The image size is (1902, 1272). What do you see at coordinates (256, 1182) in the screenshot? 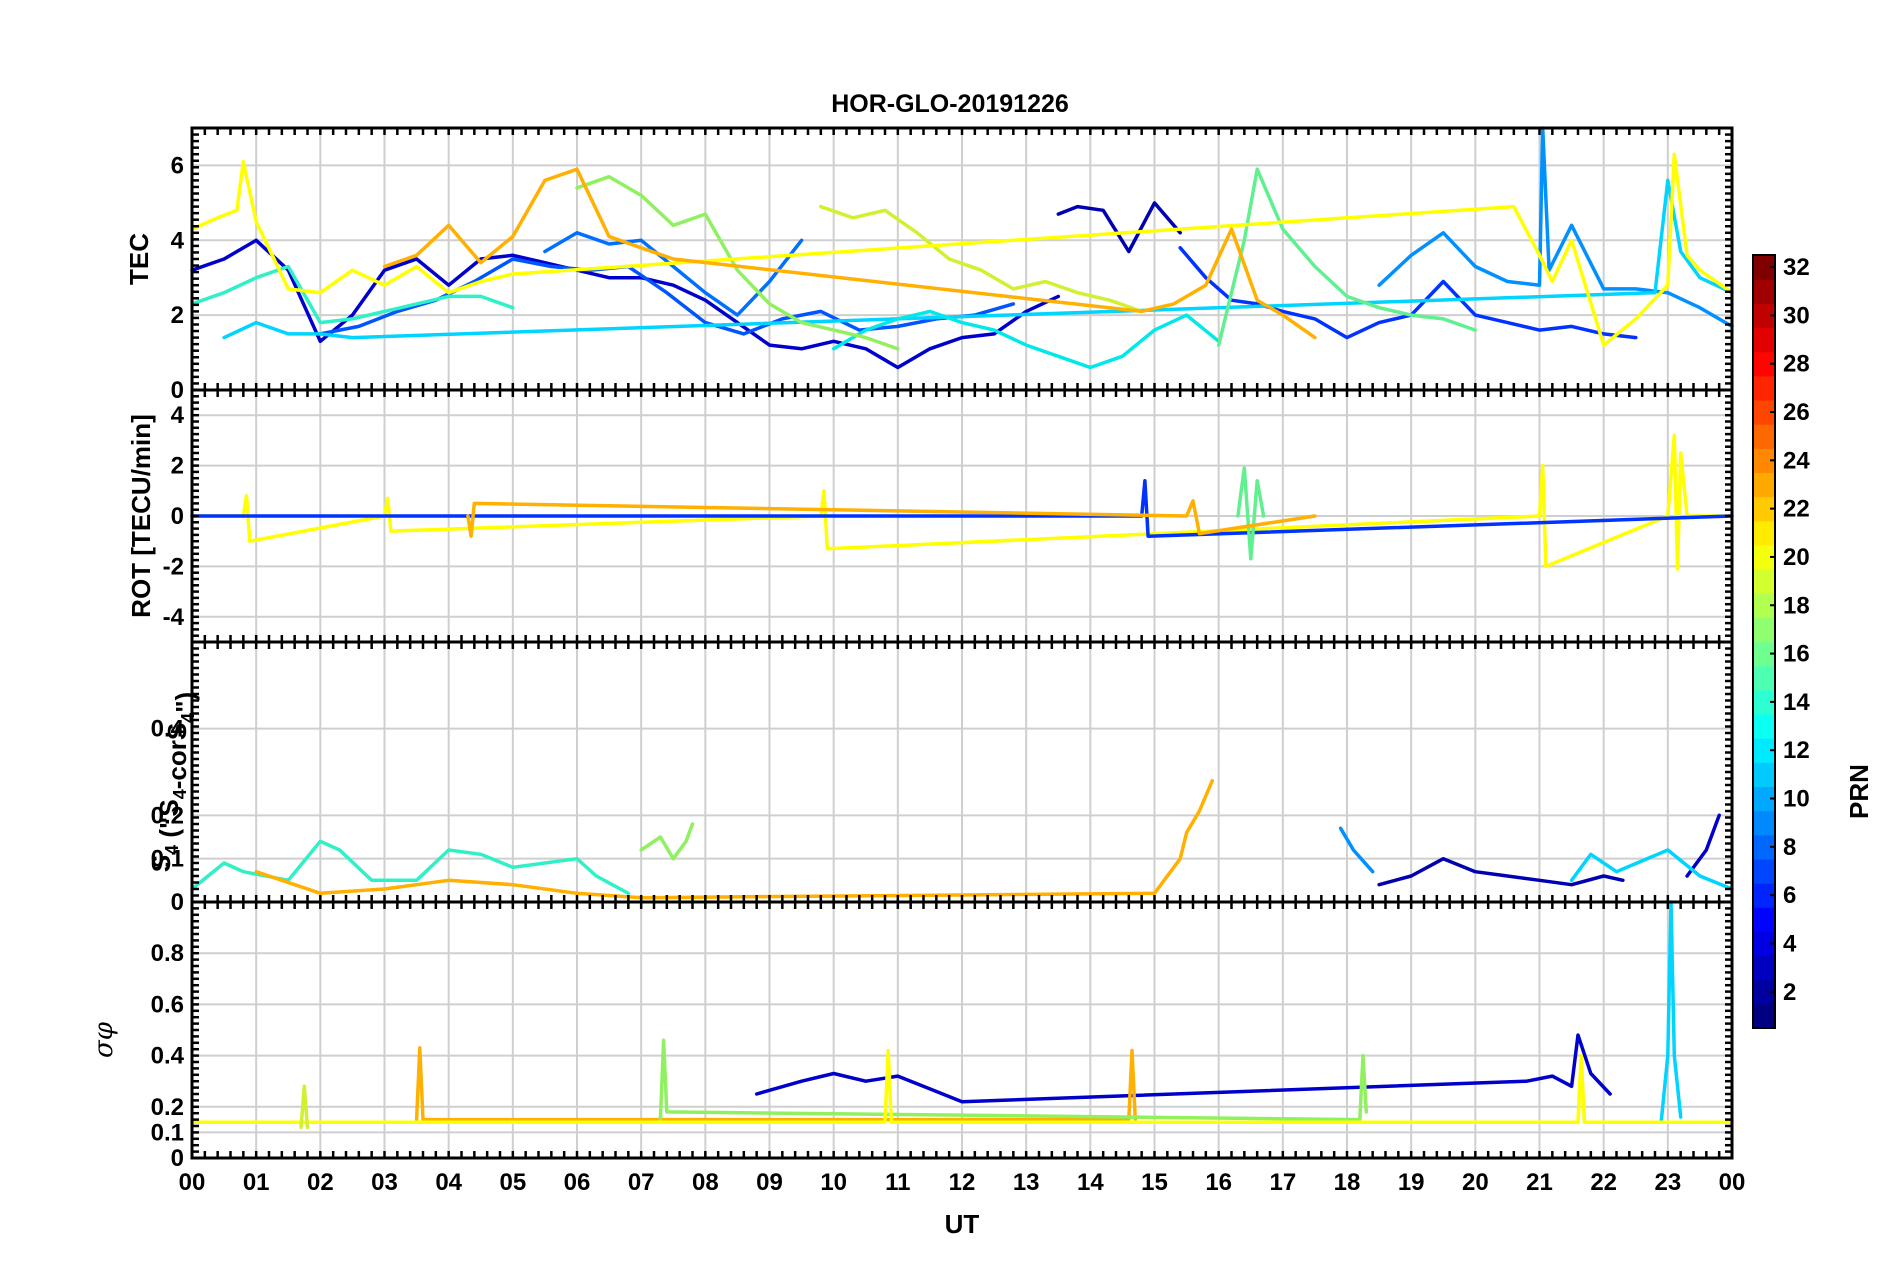
I see `x-tick-label: 01` at bounding box center [256, 1182].